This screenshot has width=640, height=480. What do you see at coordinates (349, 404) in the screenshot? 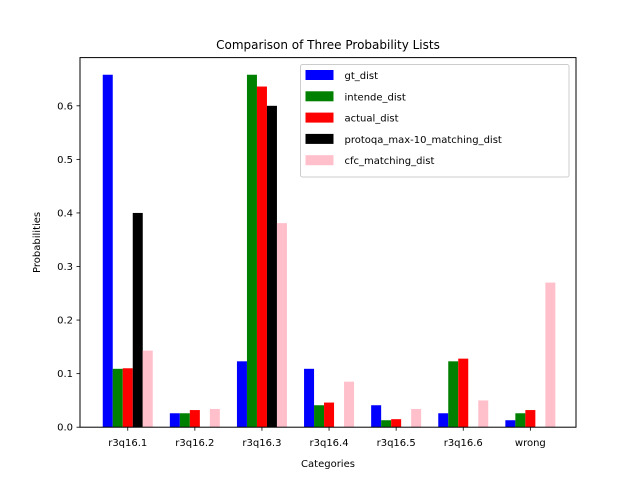
I see `bar-cfc_matching_dist-r3q16.4` at bounding box center [349, 404].